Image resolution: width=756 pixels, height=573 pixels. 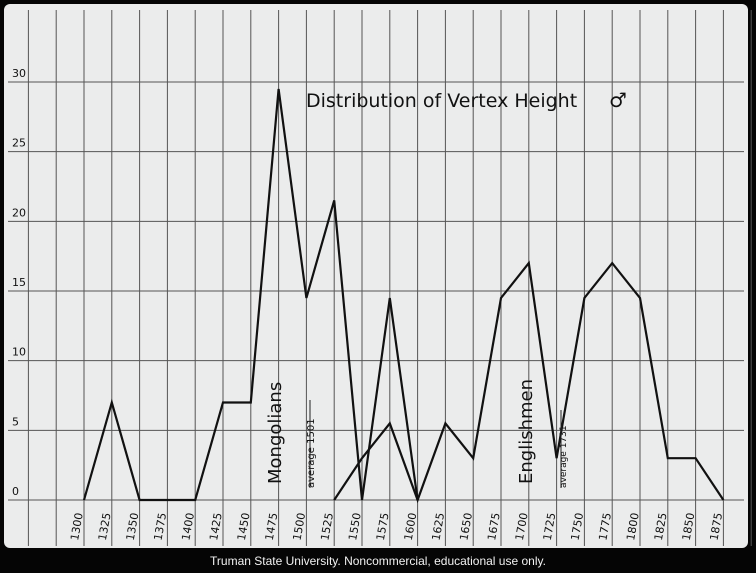 What do you see at coordinates (526, 431) in the screenshot?
I see `englishmen-label: Englishmen` at bounding box center [526, 431].